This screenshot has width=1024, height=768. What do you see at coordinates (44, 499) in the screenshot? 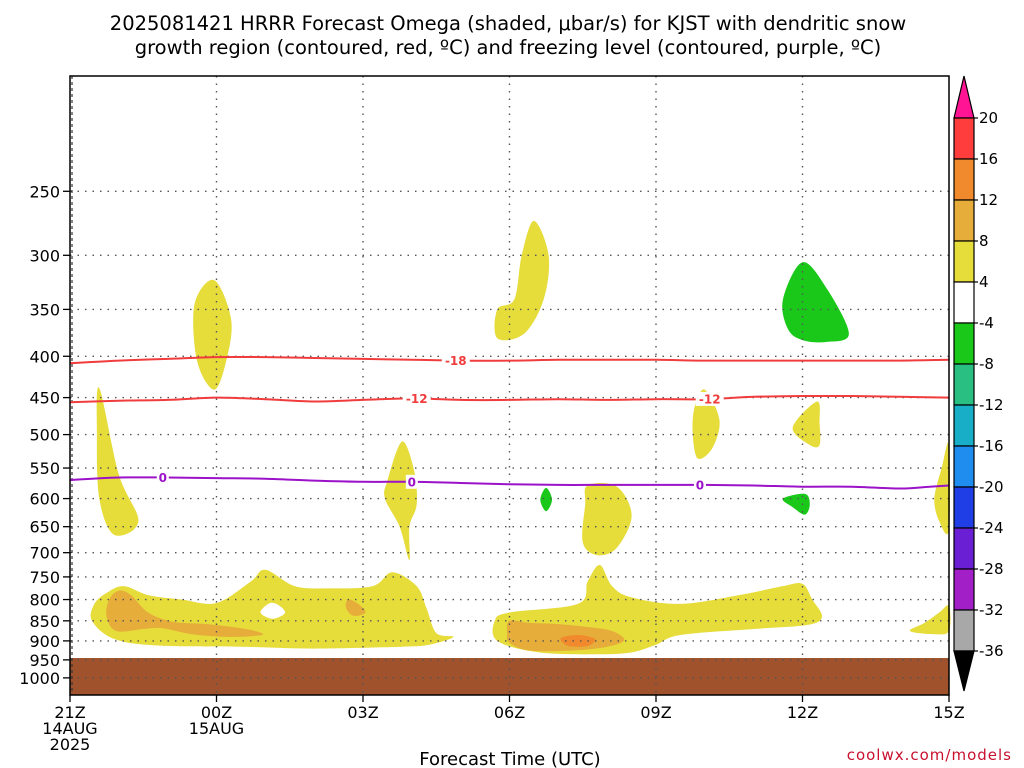
I see `y-tick-label: 600` at bounding box center [44, 499].